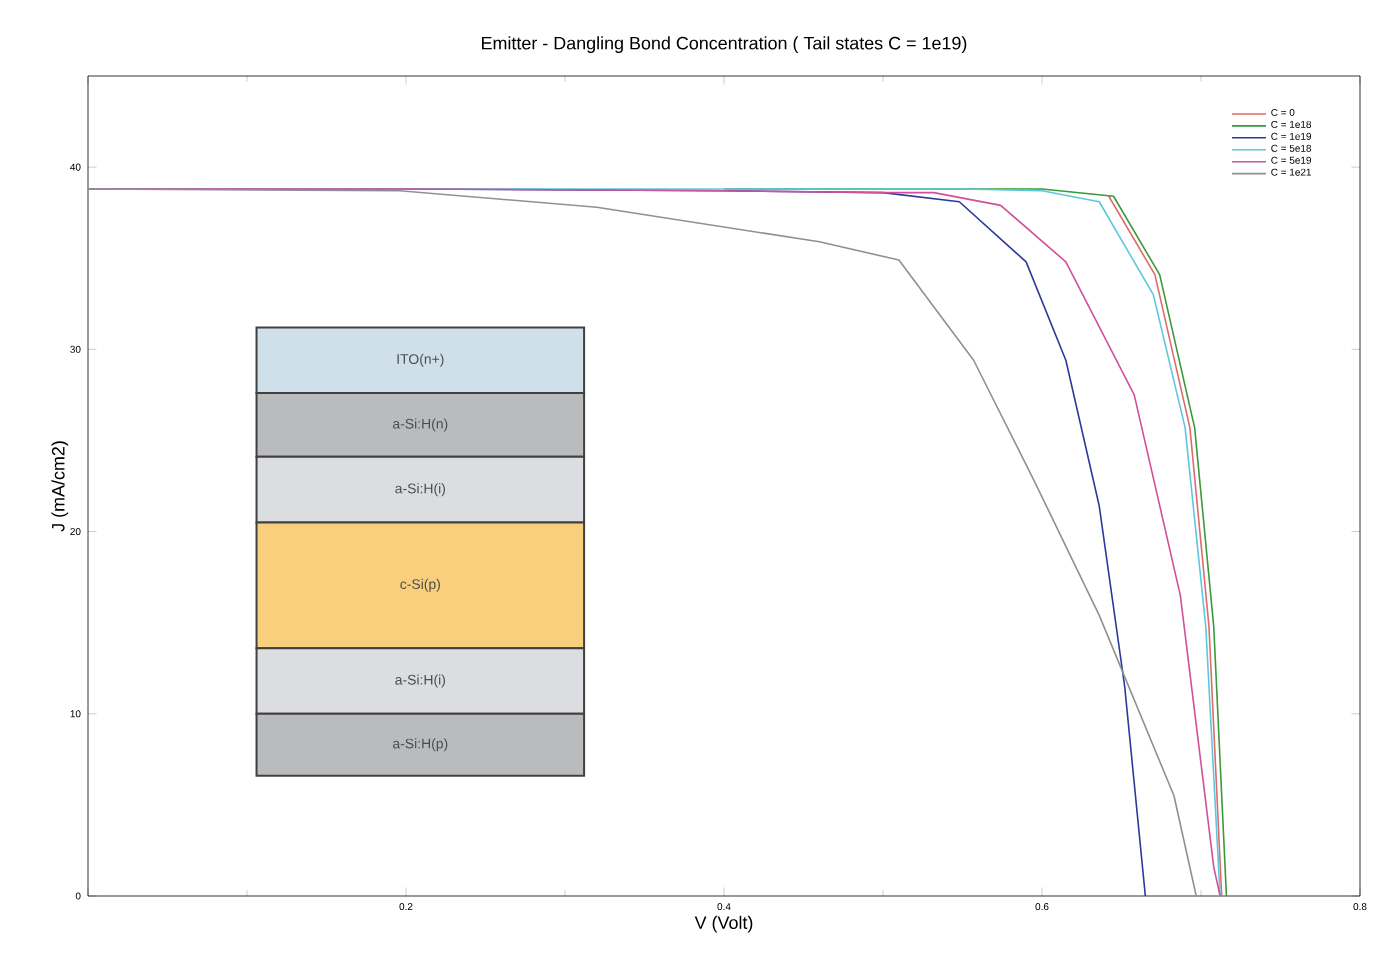 The image size is (1380, 964). What do you see at coordinates (1165, 545) in the screenshot?
I see `line-series` at bounding box center [1165, 545].